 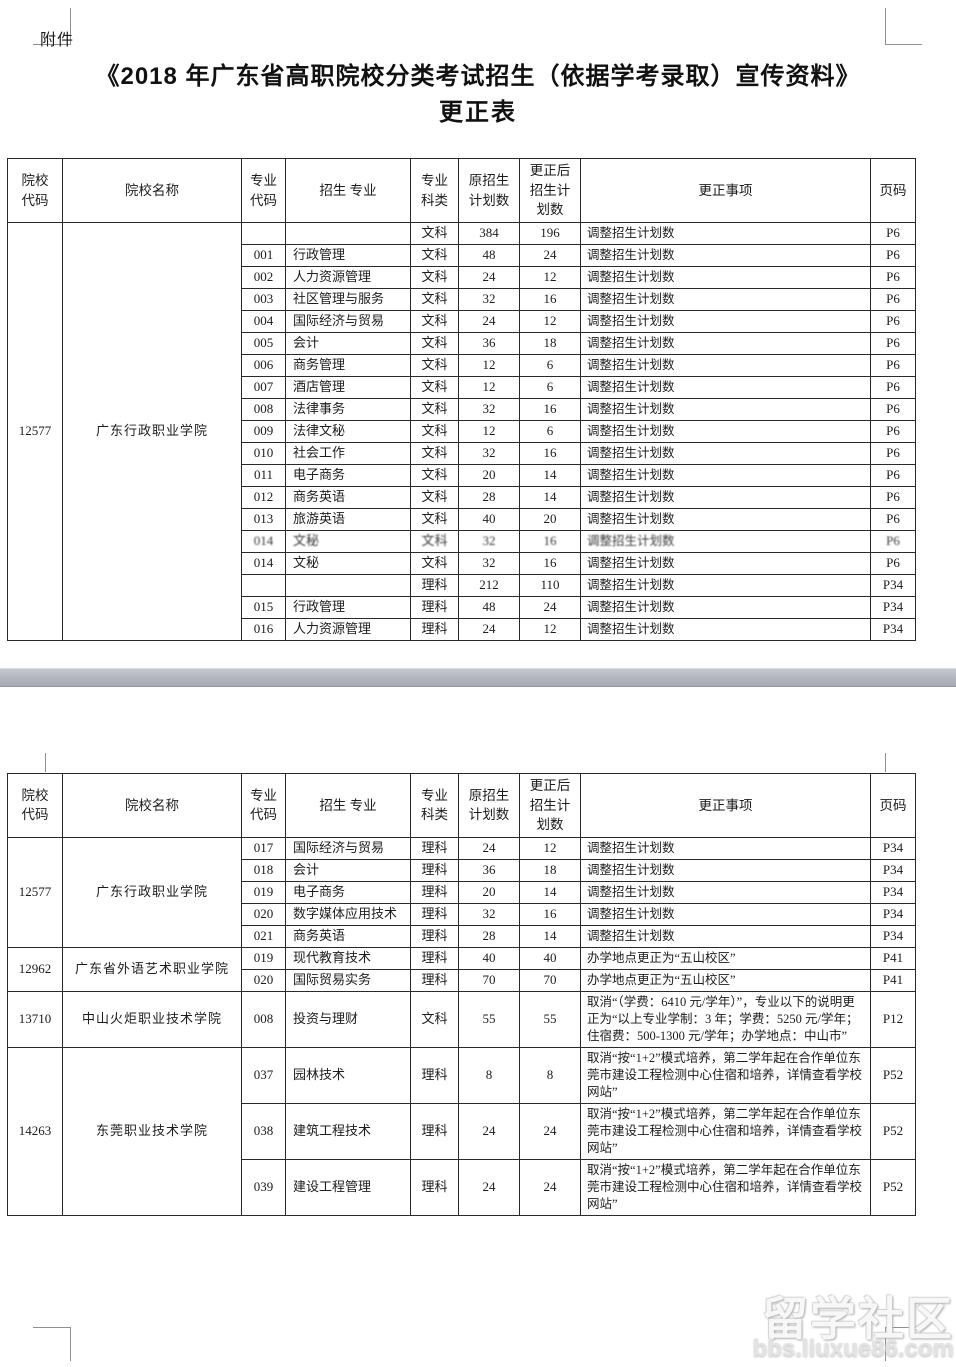 I want to click on major-code: 005, so click(x=263, y=343).